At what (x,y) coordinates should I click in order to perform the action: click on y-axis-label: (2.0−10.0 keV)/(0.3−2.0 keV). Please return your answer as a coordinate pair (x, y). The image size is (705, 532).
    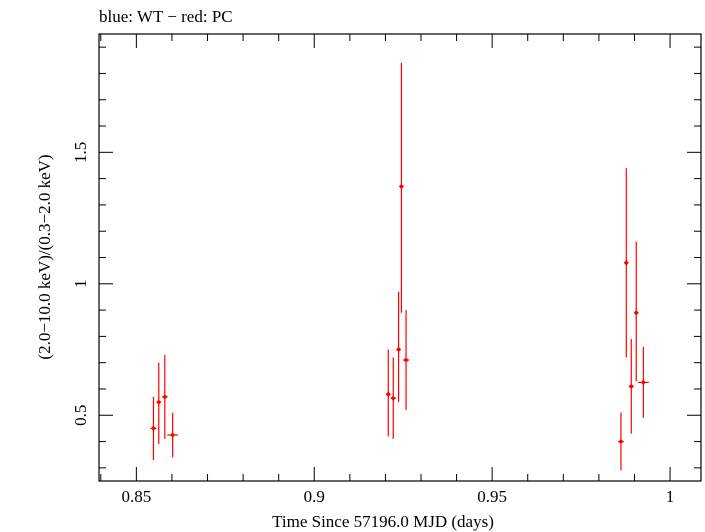
    Looking at the image, I should click on (44, 256).